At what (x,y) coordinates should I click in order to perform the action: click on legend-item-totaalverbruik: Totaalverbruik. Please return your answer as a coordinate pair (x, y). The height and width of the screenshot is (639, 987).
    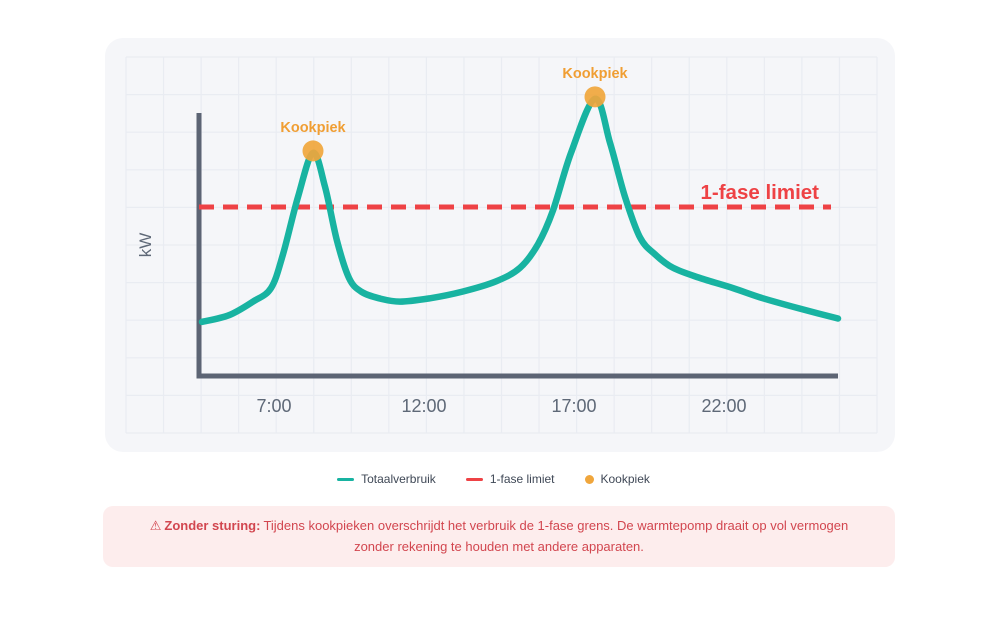
    Looking at the image, I should click on (386, 479).